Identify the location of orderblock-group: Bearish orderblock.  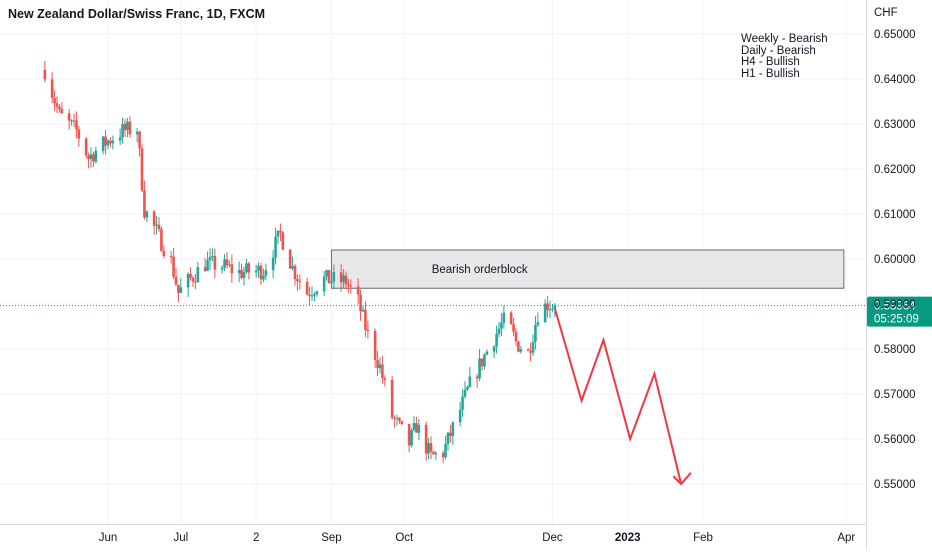
(587, 269).